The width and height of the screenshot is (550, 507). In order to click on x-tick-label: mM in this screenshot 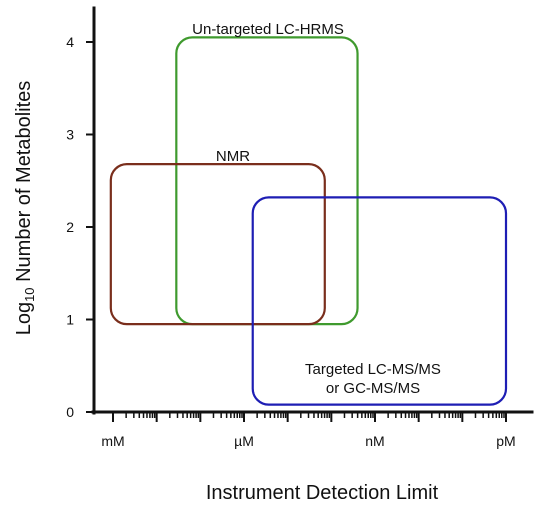, I will do `click(112, 441)`.